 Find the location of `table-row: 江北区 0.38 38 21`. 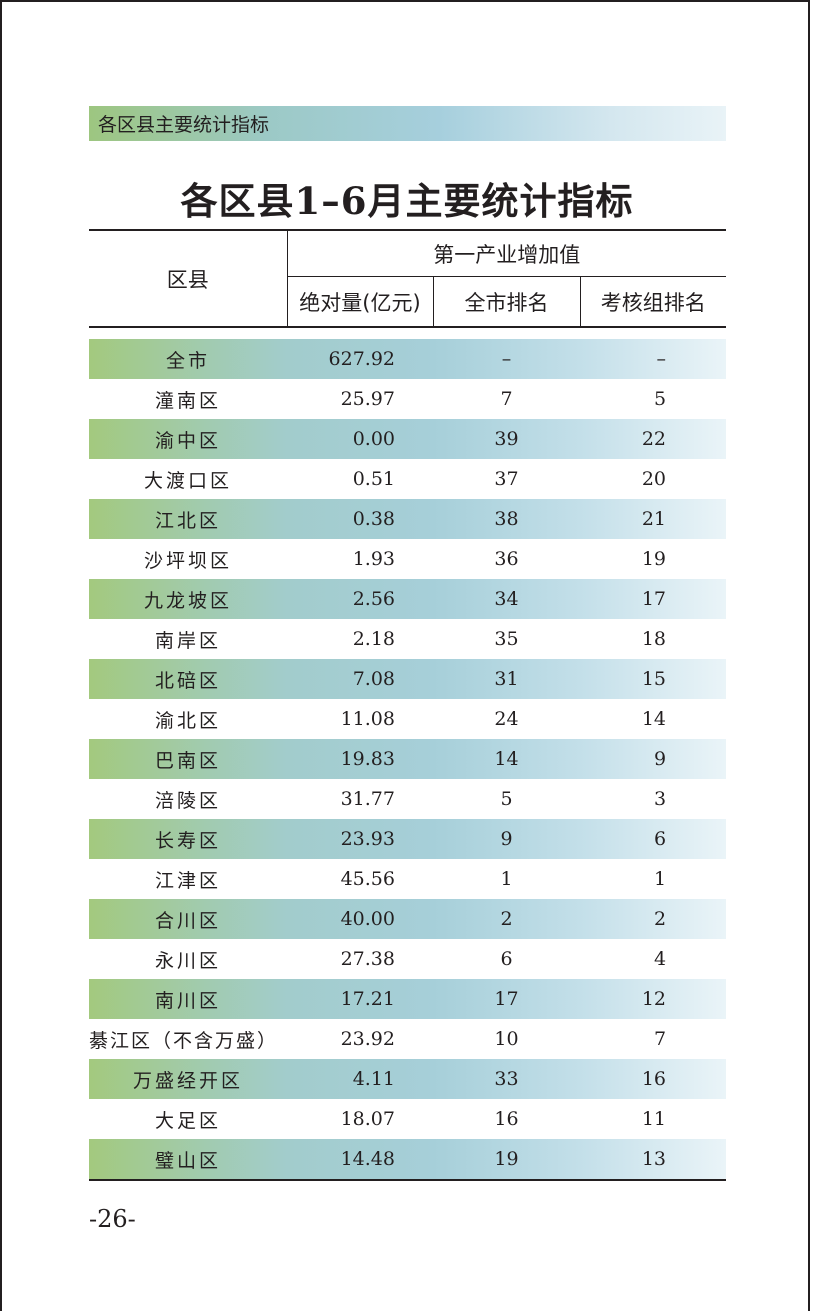

table-row: 江北区 0.38 38 21 is located at coordinates (408, 519).